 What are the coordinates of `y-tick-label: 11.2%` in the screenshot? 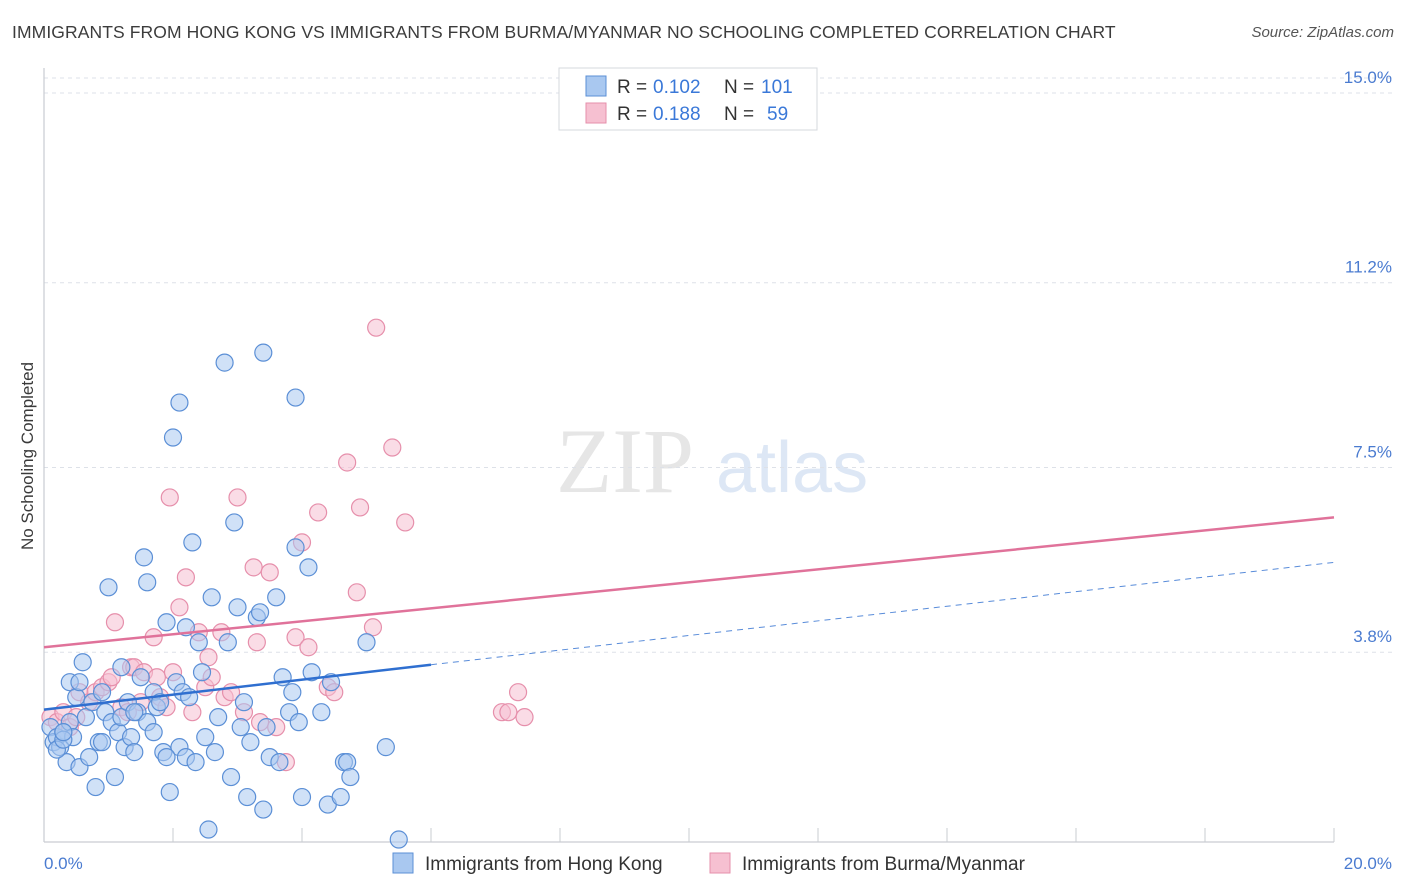 It's located at (1368, 267).